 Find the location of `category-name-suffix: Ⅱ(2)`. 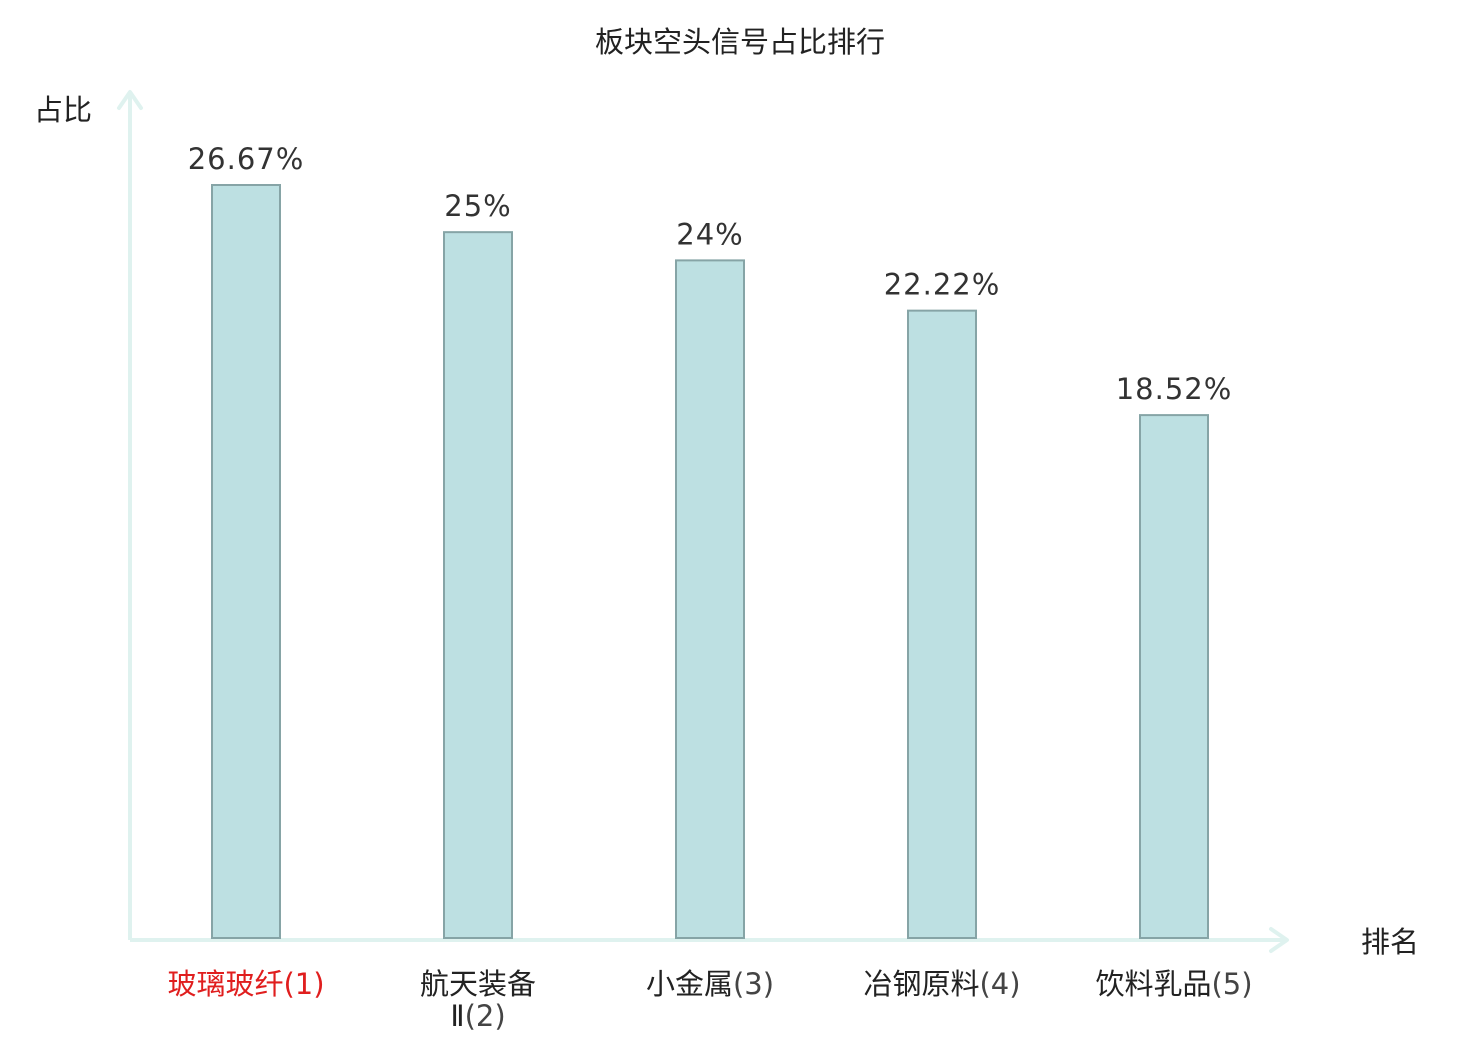

category-name-suffix: Ⅱ(2) is located at coordinates (477, 1016).